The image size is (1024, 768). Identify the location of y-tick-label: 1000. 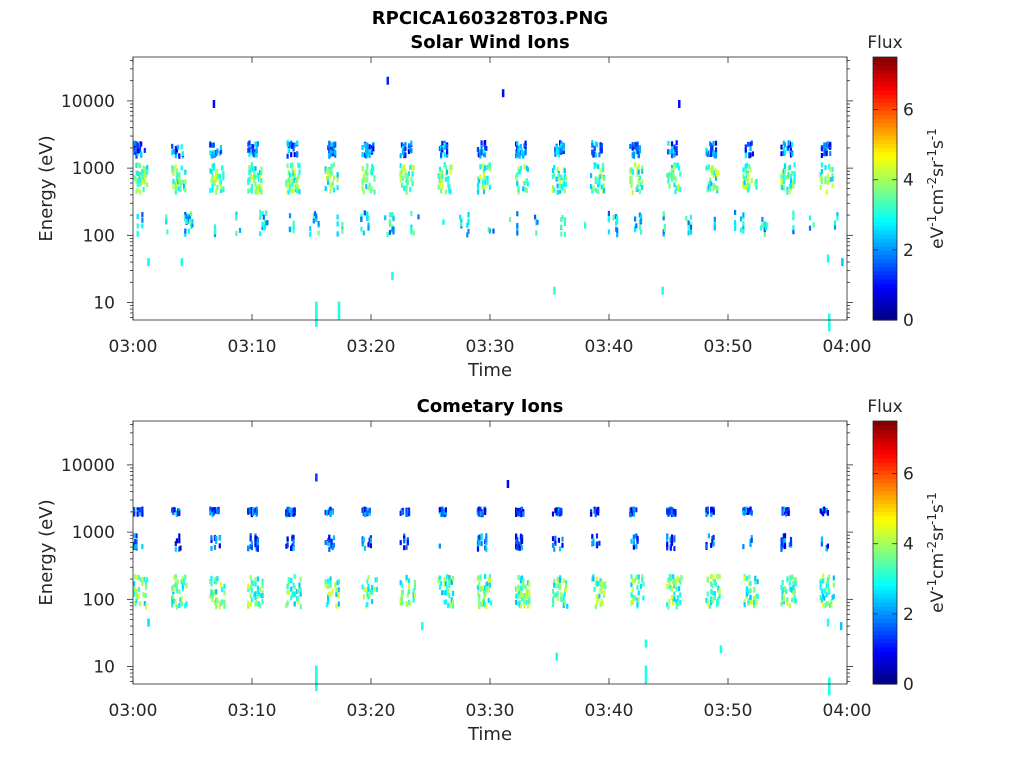
(93, 169).